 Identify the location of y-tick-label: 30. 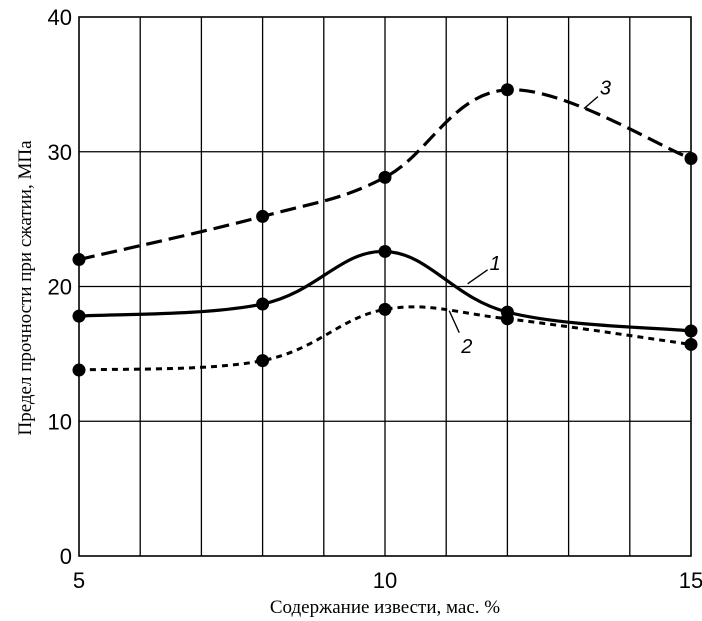
(60, 152).